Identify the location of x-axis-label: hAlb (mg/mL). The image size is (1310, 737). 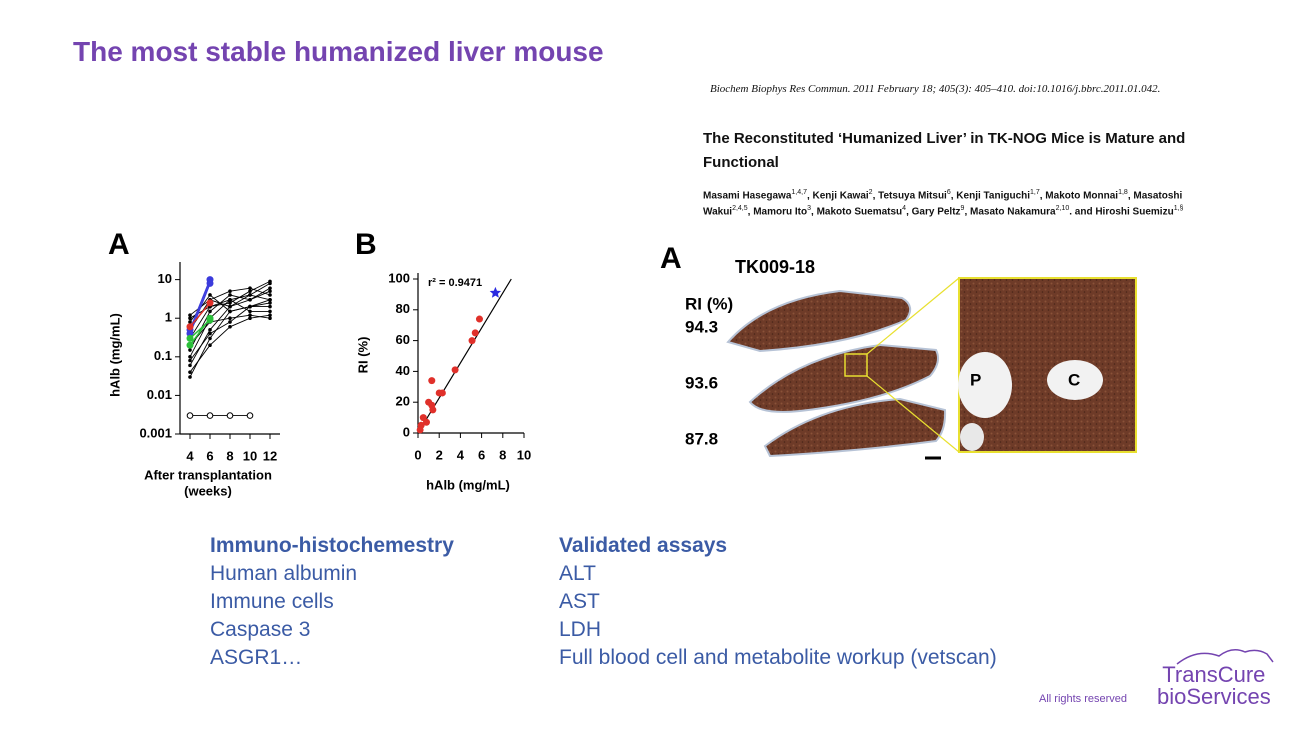
(468, 484).